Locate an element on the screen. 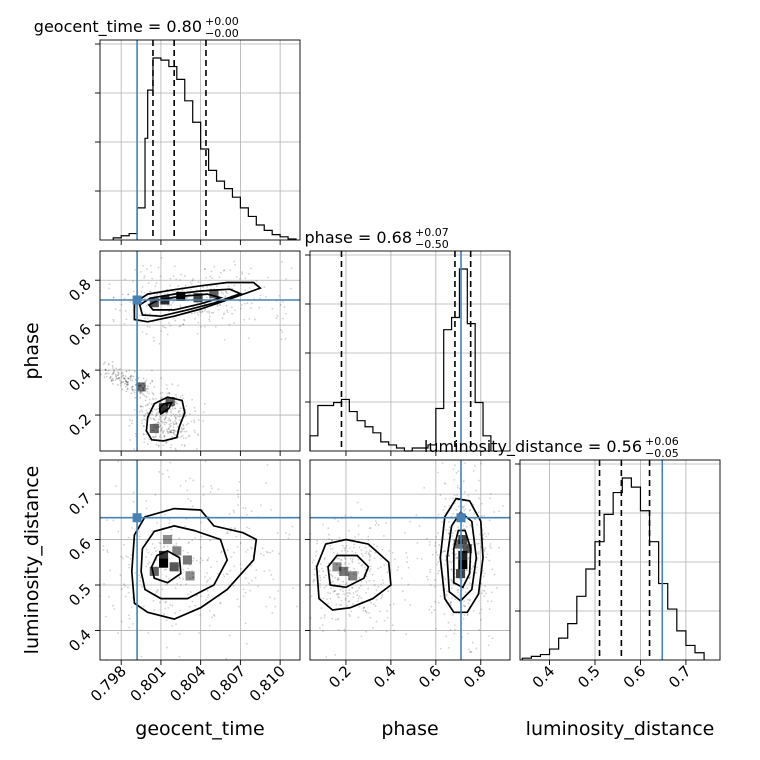 Image resolution: width=760 pixels, height=760 pixels. x-tick-label-luminosity_distance: 0.6 is located at coordinates (635, 677).